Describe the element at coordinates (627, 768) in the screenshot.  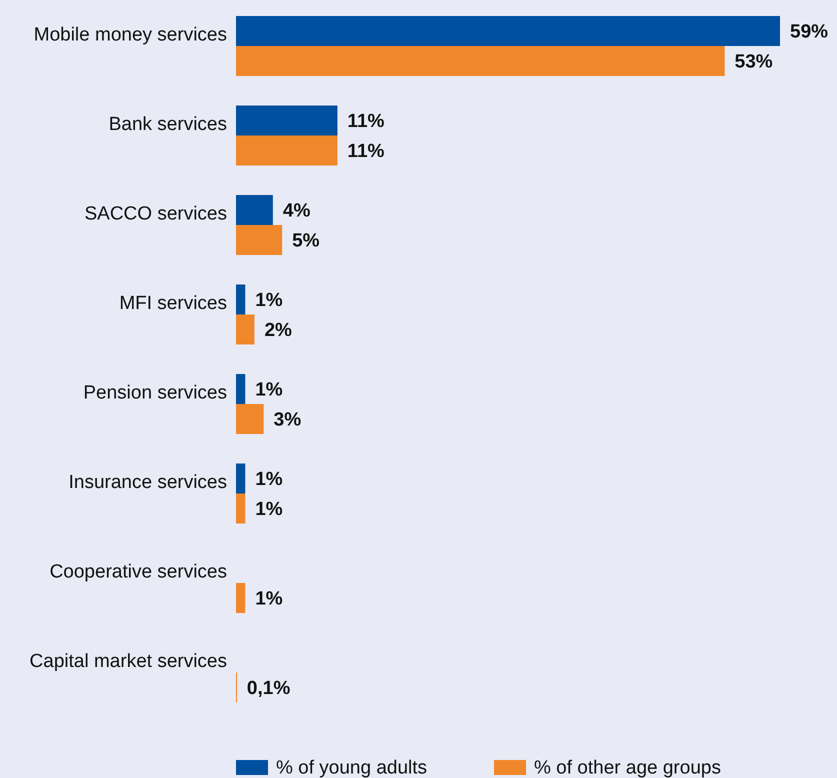
I see `legend-label: % of other age groups` at that location.